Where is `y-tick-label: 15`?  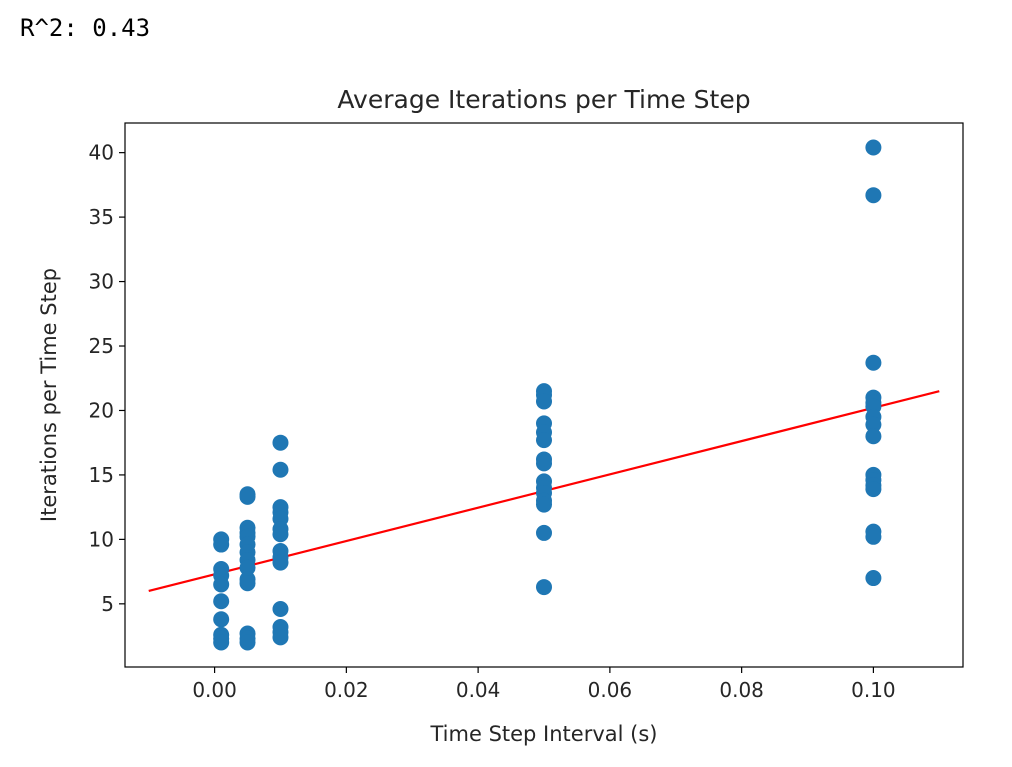 y-tick-label: 15 is located at coordinates (101, 475).